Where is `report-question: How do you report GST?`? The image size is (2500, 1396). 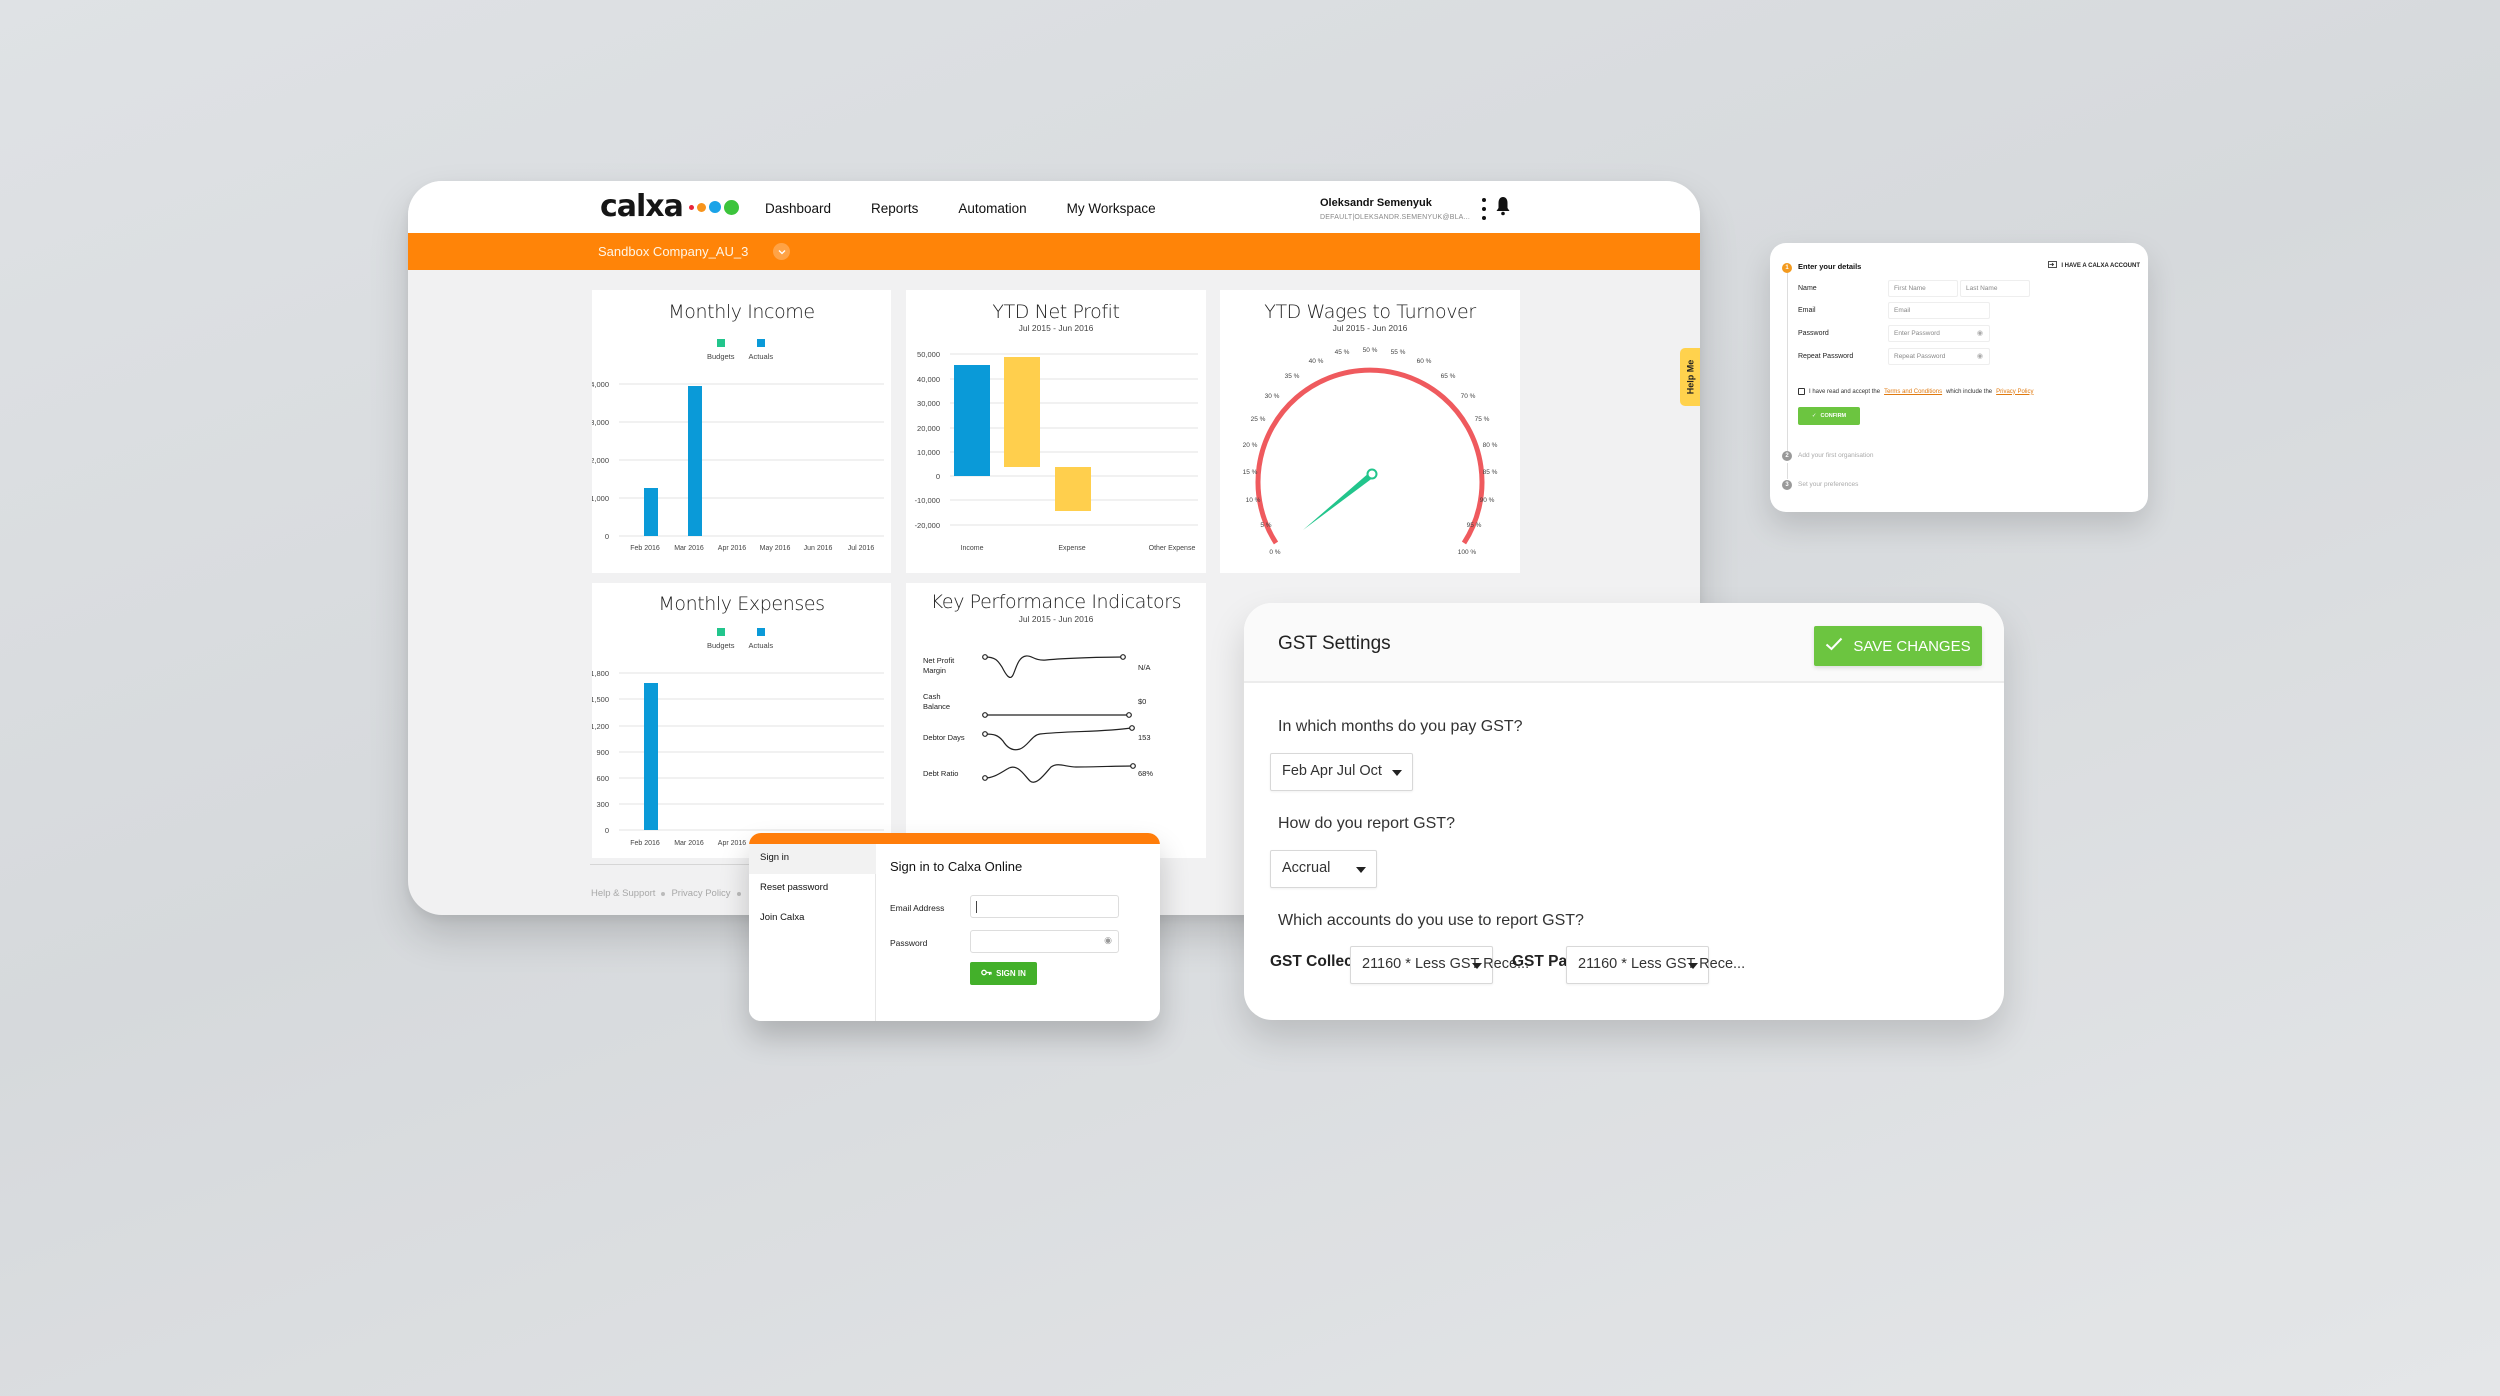 report-question: How do you report GST? is located at coordinates (1366, 823).